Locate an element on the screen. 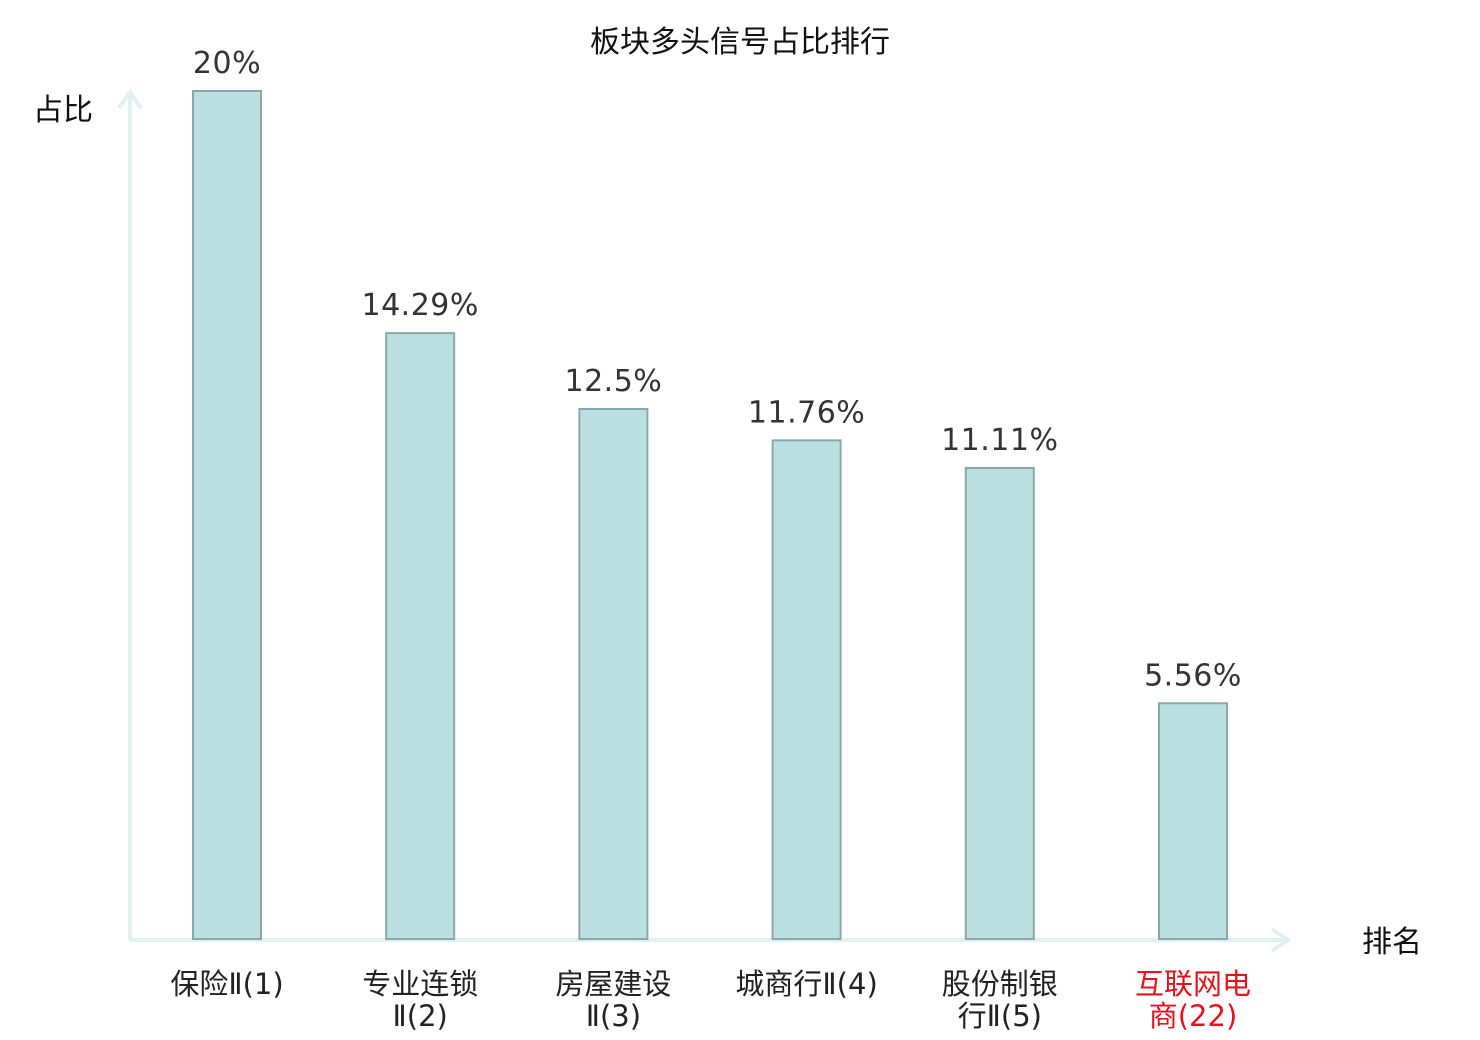 Image resolution: width=1480 pixels, height=1040 pixels. category-label-4: 城商行Ⅱ(4) is located at coordinates (806, 984).